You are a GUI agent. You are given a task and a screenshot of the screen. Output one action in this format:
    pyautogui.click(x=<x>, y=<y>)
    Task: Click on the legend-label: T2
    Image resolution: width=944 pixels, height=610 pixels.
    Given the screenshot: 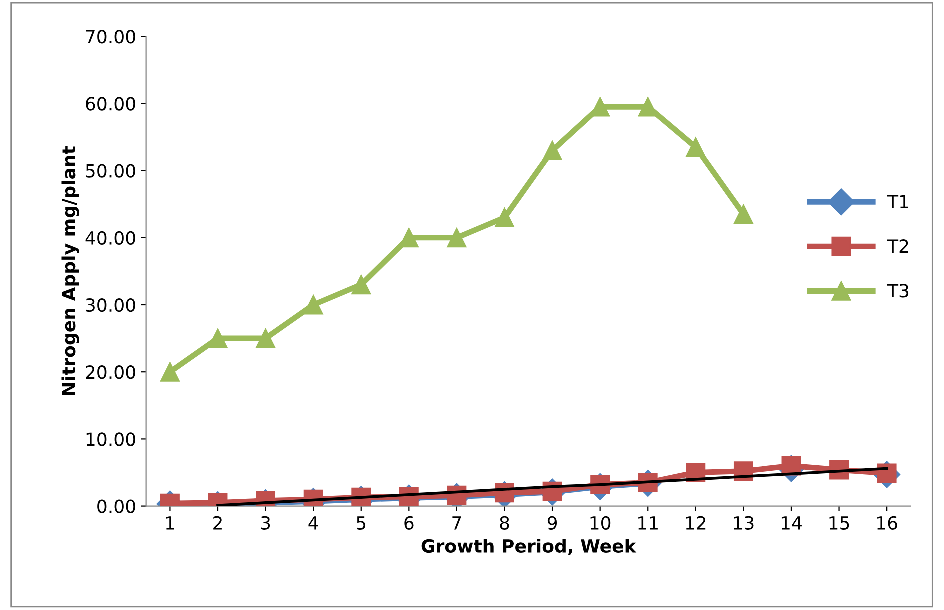 What is the action you would take?
    pyautogui.click(x=897, y=246)
    